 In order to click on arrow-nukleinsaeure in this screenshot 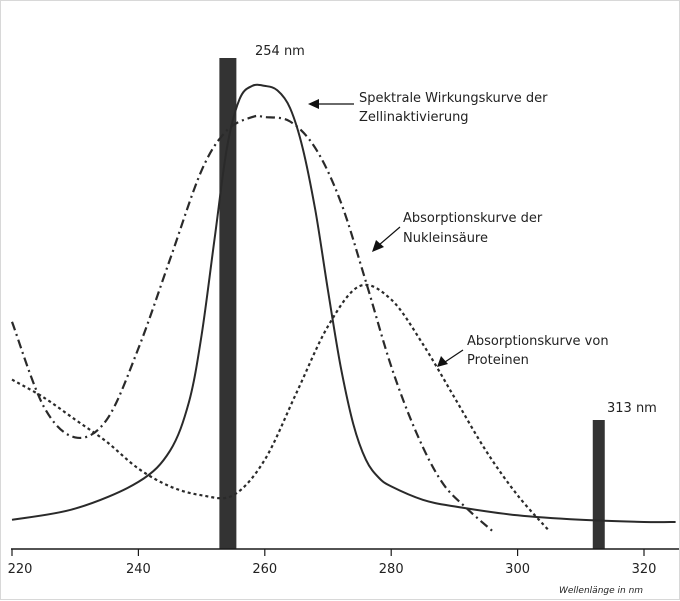, I will do `click(386, 239)`.